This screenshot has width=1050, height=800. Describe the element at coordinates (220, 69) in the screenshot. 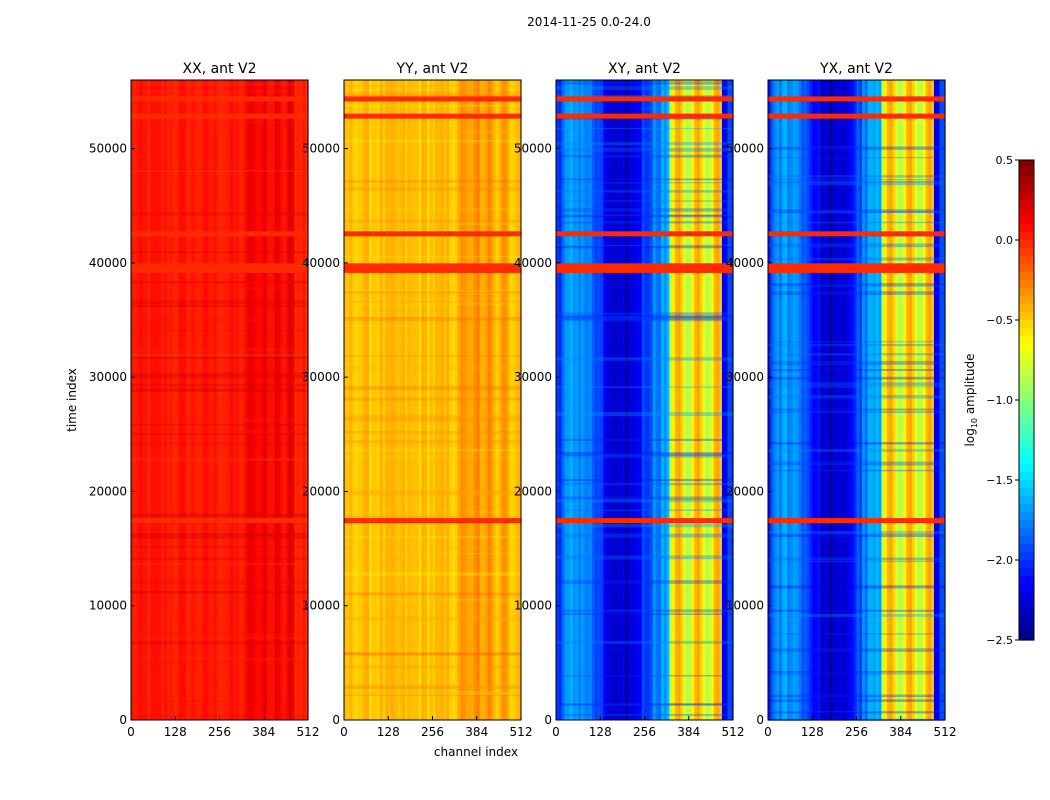

I see `panel-title: XX, ant V2` at that location.